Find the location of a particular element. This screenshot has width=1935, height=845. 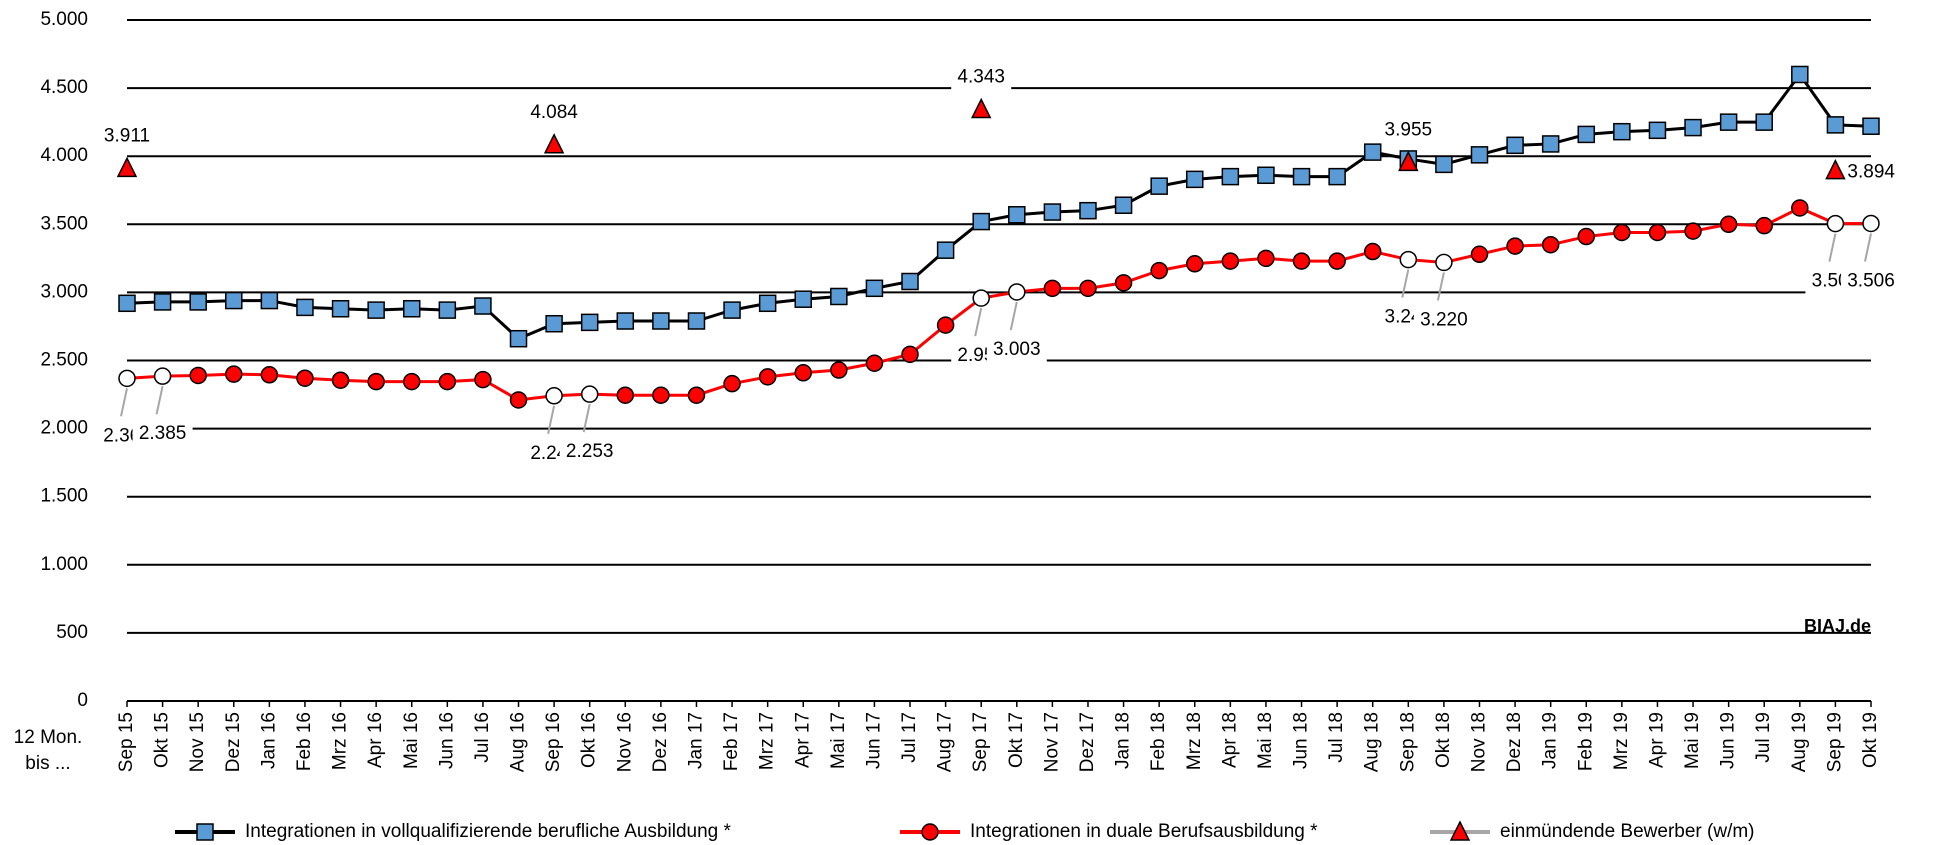

x-tick-label: Mrz 16 is located at coordinates (340, 741).